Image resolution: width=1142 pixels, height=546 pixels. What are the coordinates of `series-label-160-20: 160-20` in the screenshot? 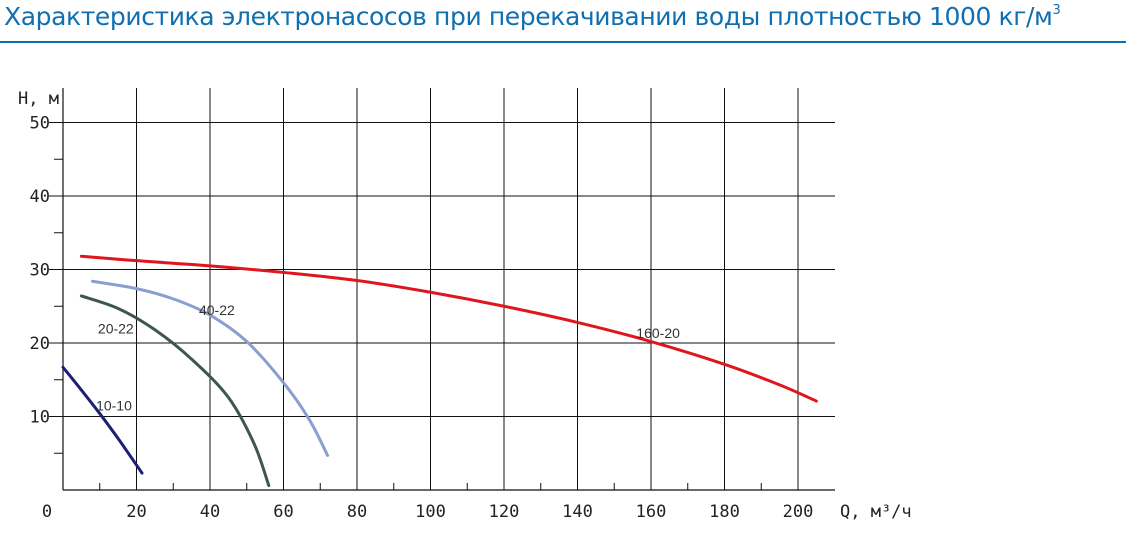 It's located at (658, 333).